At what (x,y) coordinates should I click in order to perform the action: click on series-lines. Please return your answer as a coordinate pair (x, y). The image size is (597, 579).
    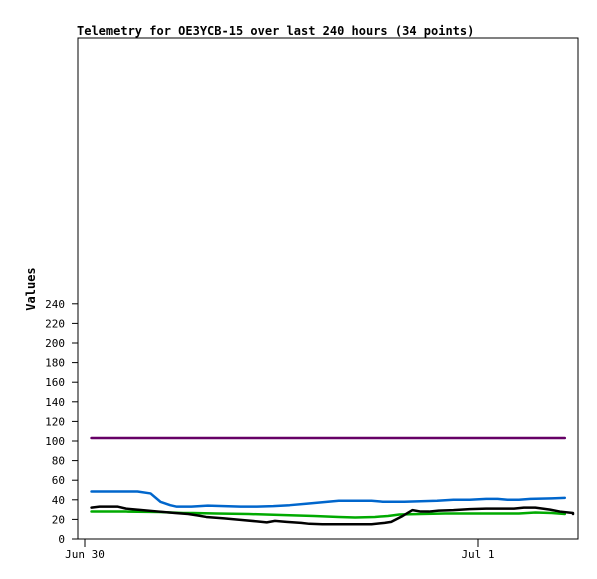
    Looking at the image, I should click on (332, 481).